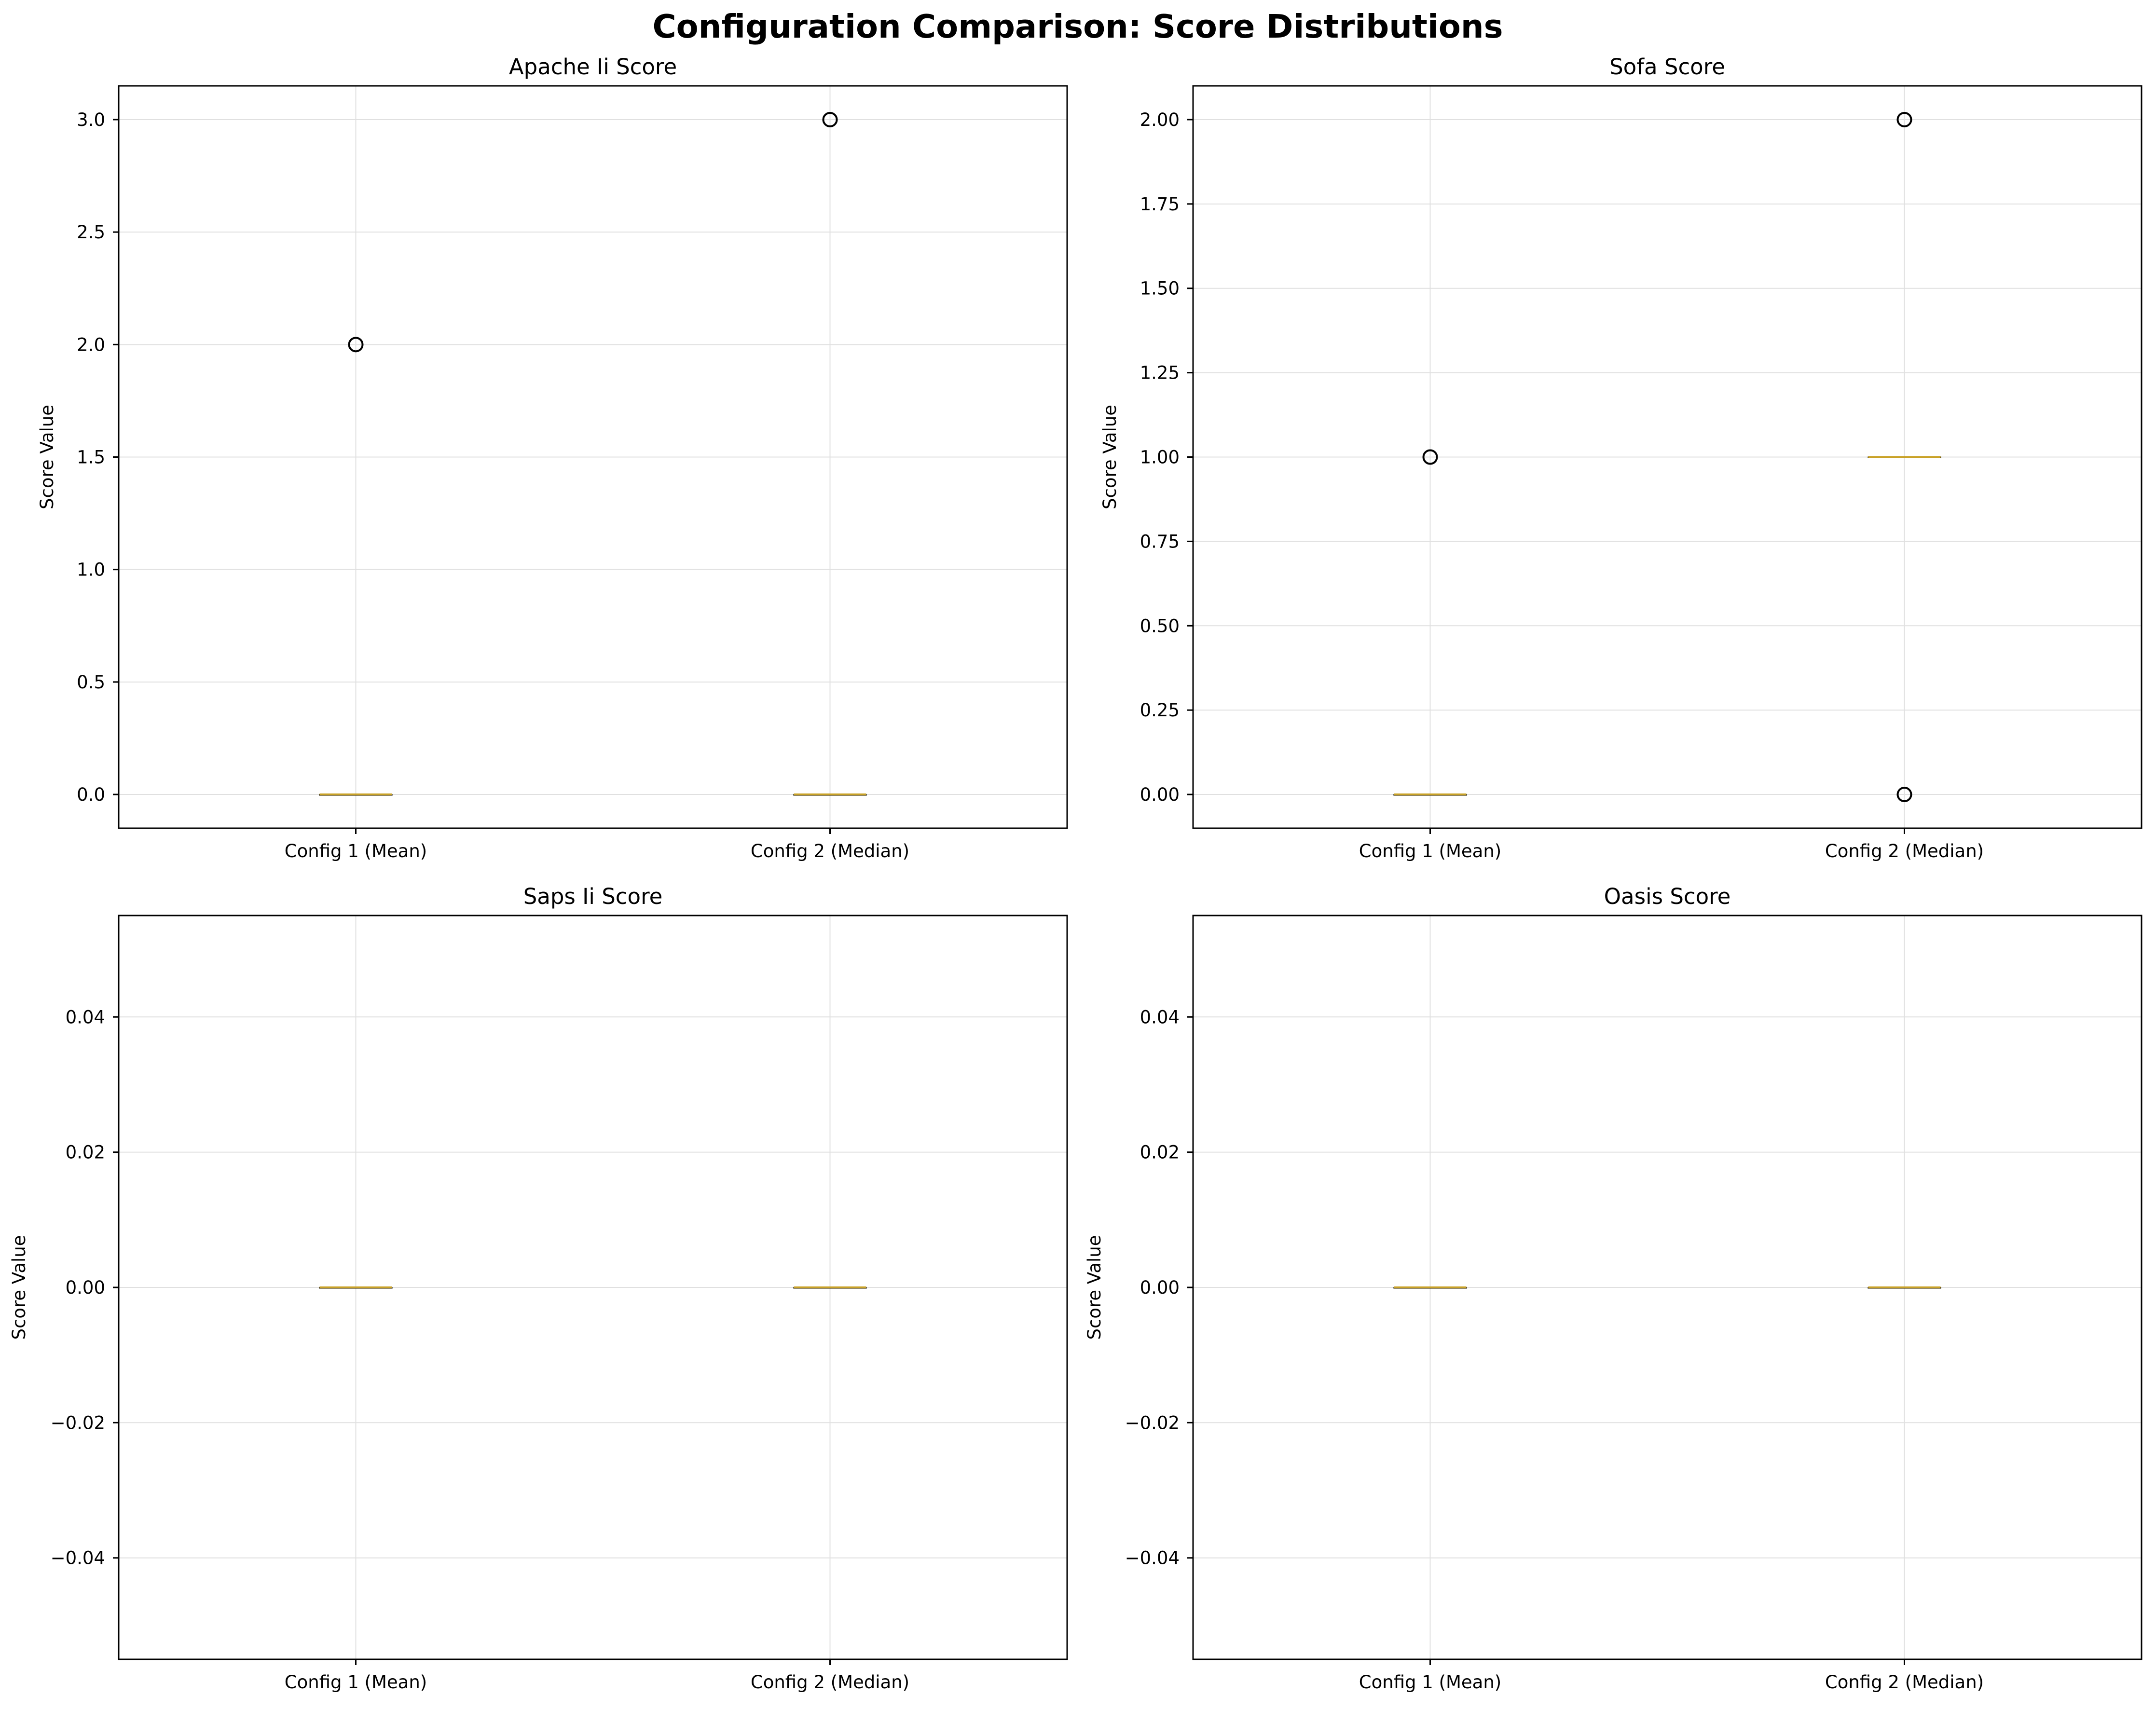 This screenshot has height=1709, width=2156. What do you see at coordinates (91, 344) in the screenshot?
I see `y-tick-label: 2.0` at bounding box center [91, 344].